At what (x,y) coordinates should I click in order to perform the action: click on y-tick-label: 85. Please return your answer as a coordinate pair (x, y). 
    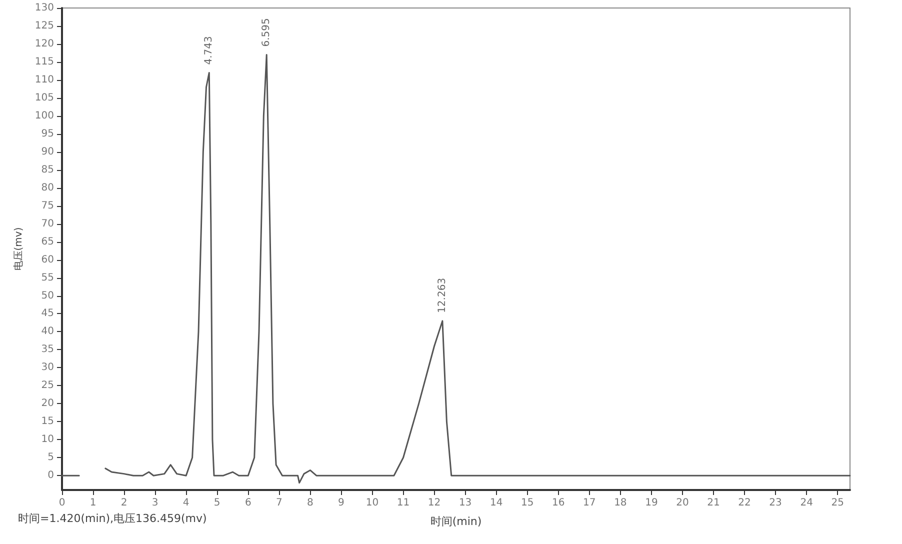
    Looking at the image, I should click on (47, 170).